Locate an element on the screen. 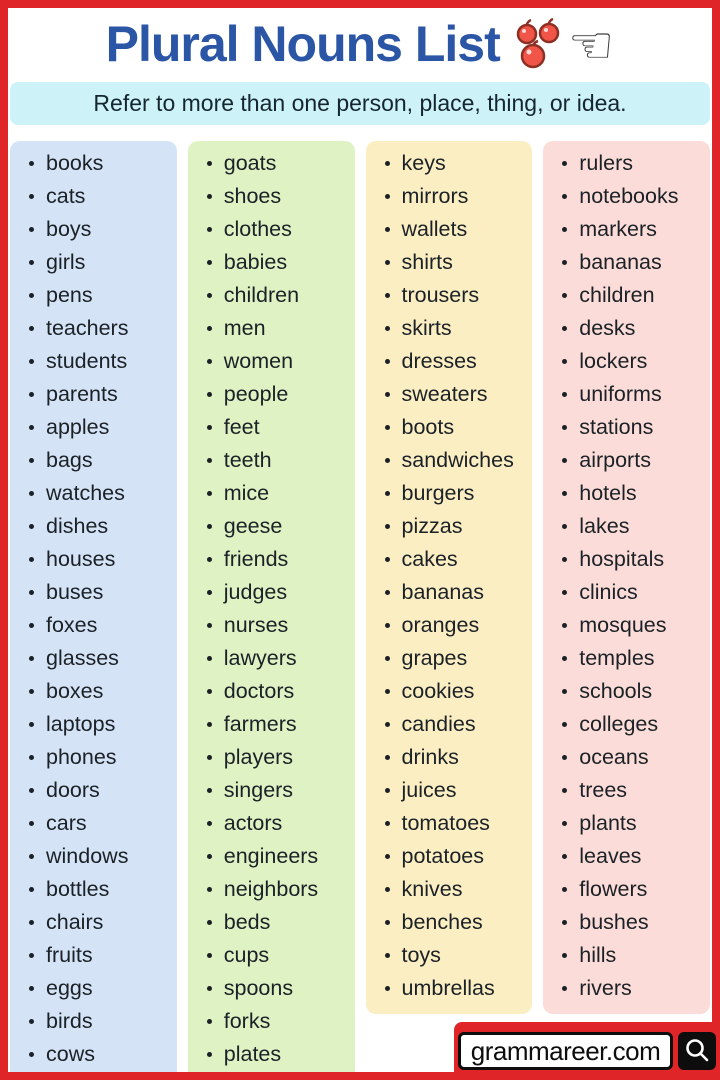 This screenshot has width=720, height=1080. noun-item: boxes is located at coordinates (98, 691).